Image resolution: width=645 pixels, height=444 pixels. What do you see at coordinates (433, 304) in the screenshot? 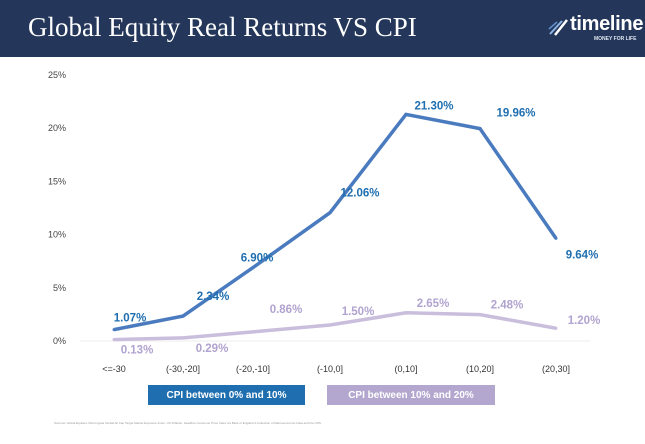
I see `data-label: 2.65%` at bounding box center [433, 304].